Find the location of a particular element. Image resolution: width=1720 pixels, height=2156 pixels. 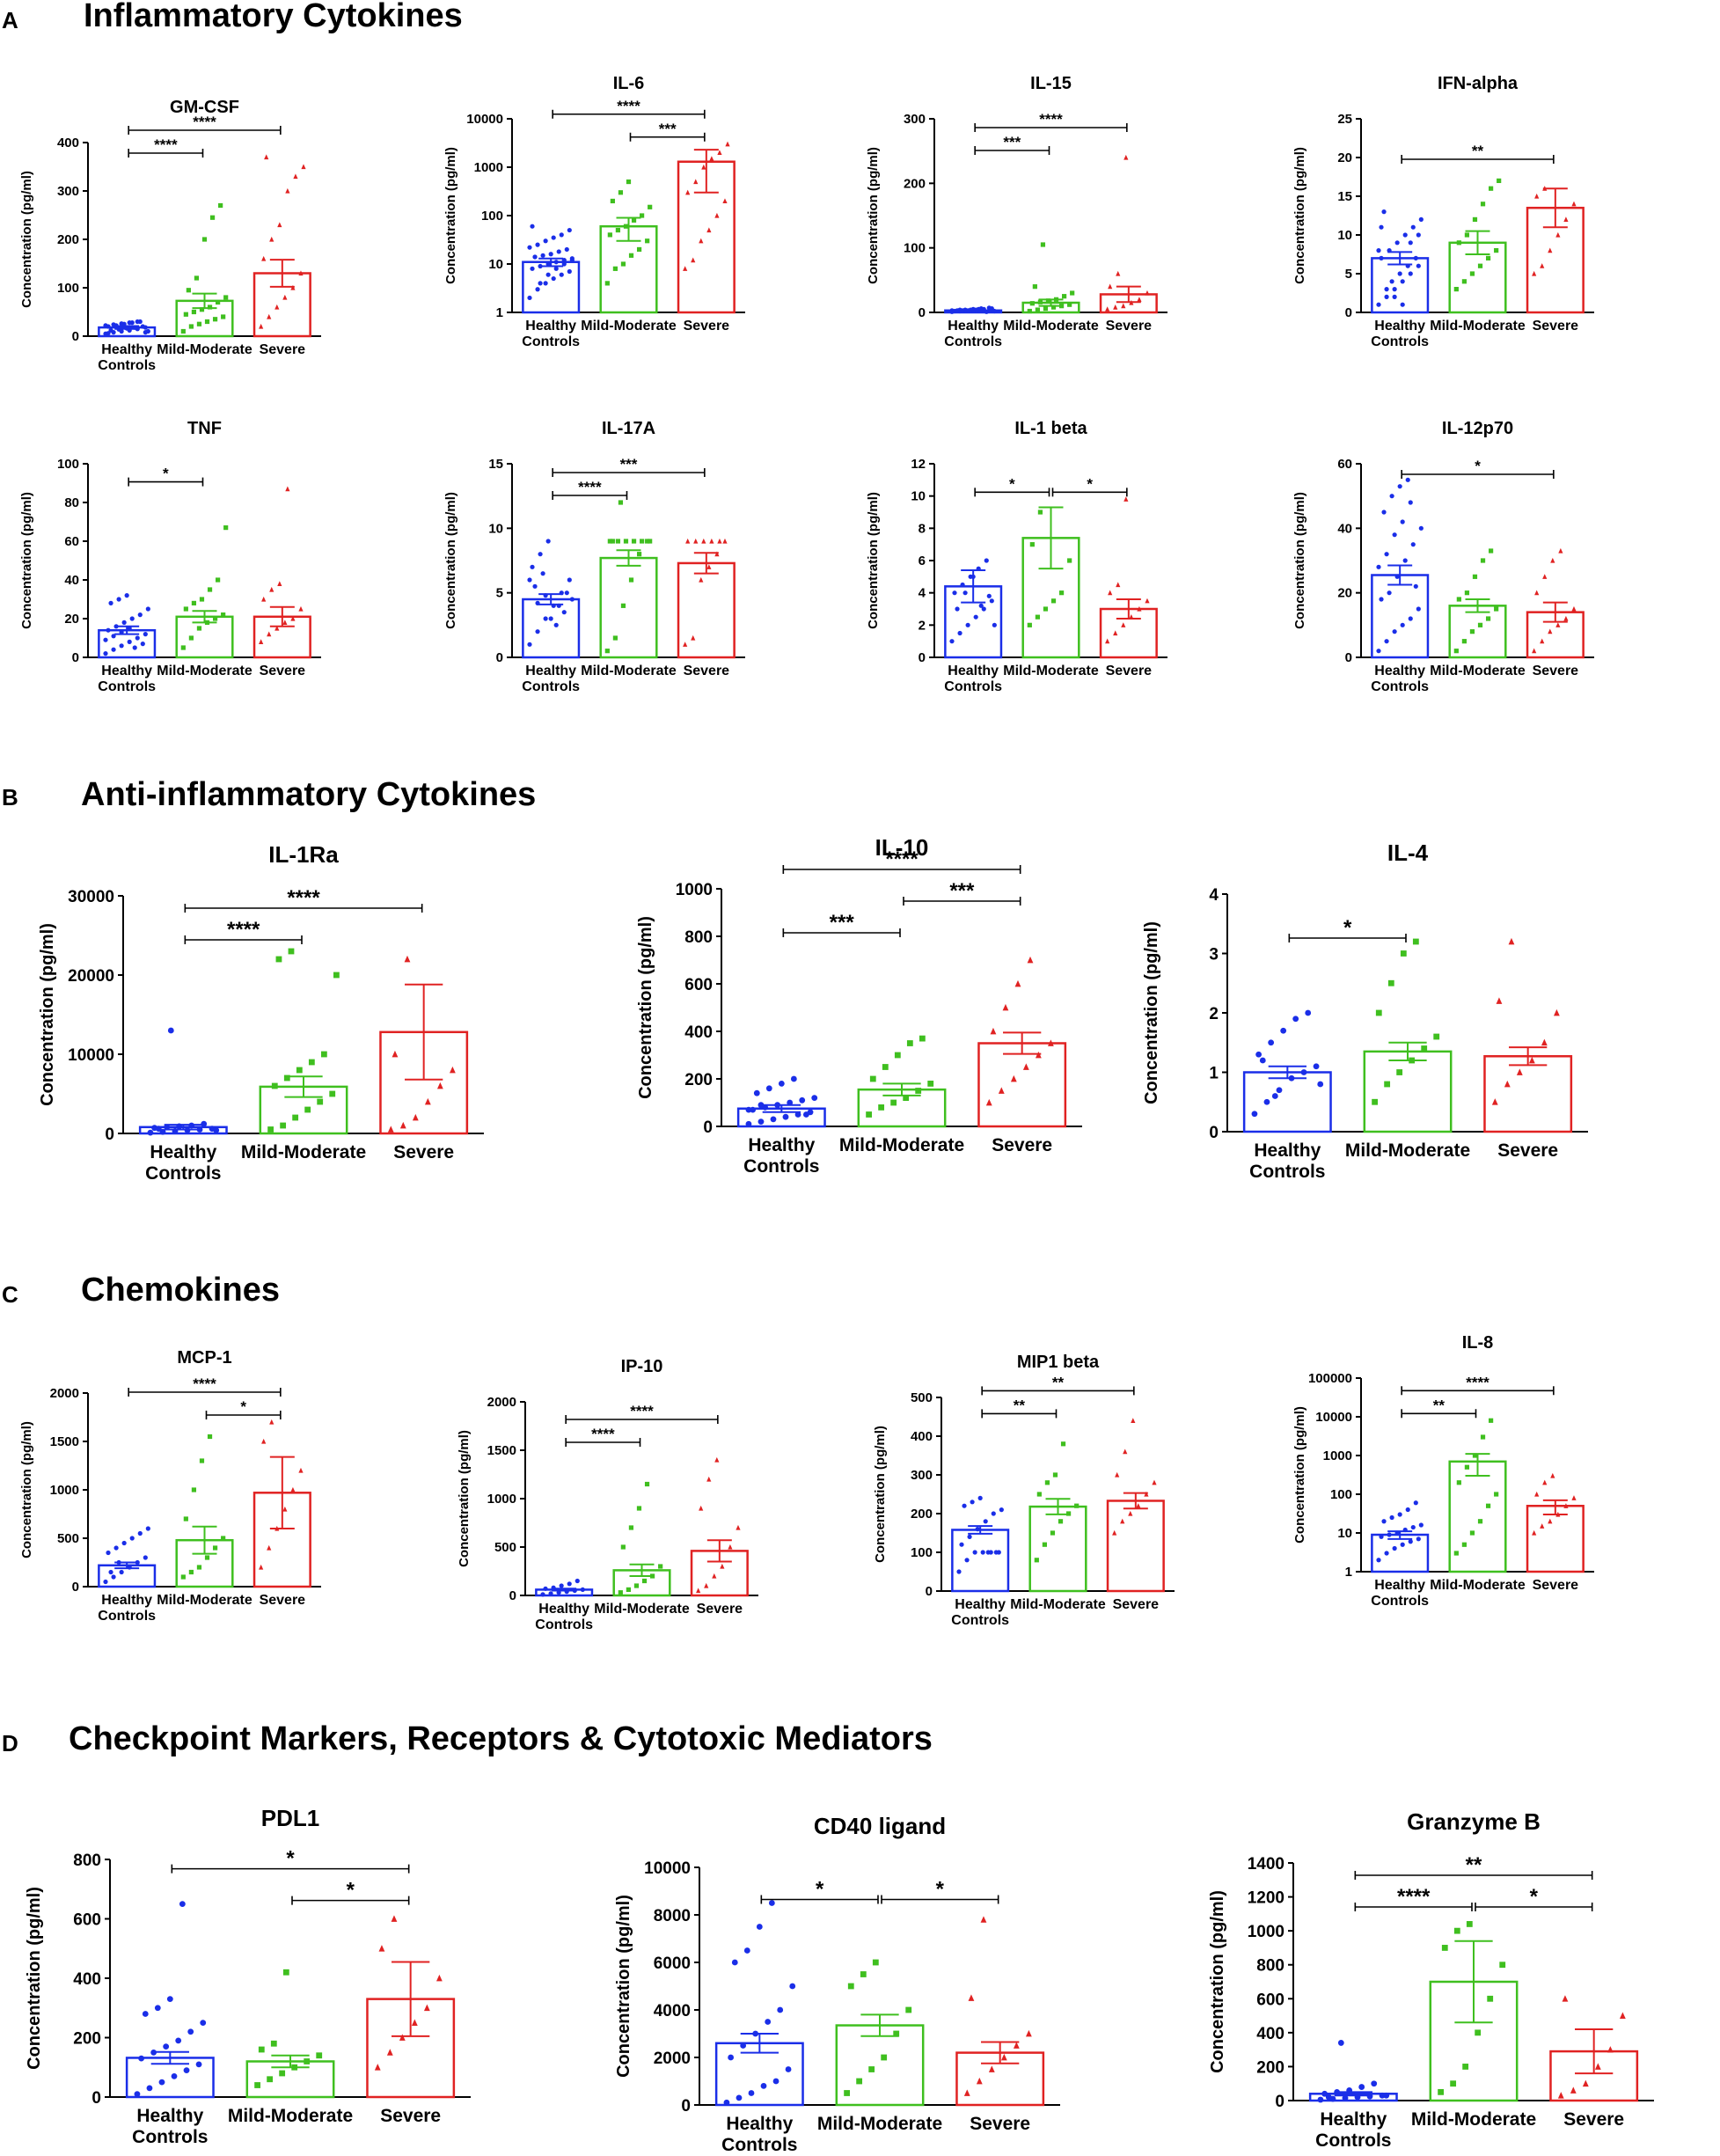

y-tick-label: 5 is located at coordinates (499, 594).